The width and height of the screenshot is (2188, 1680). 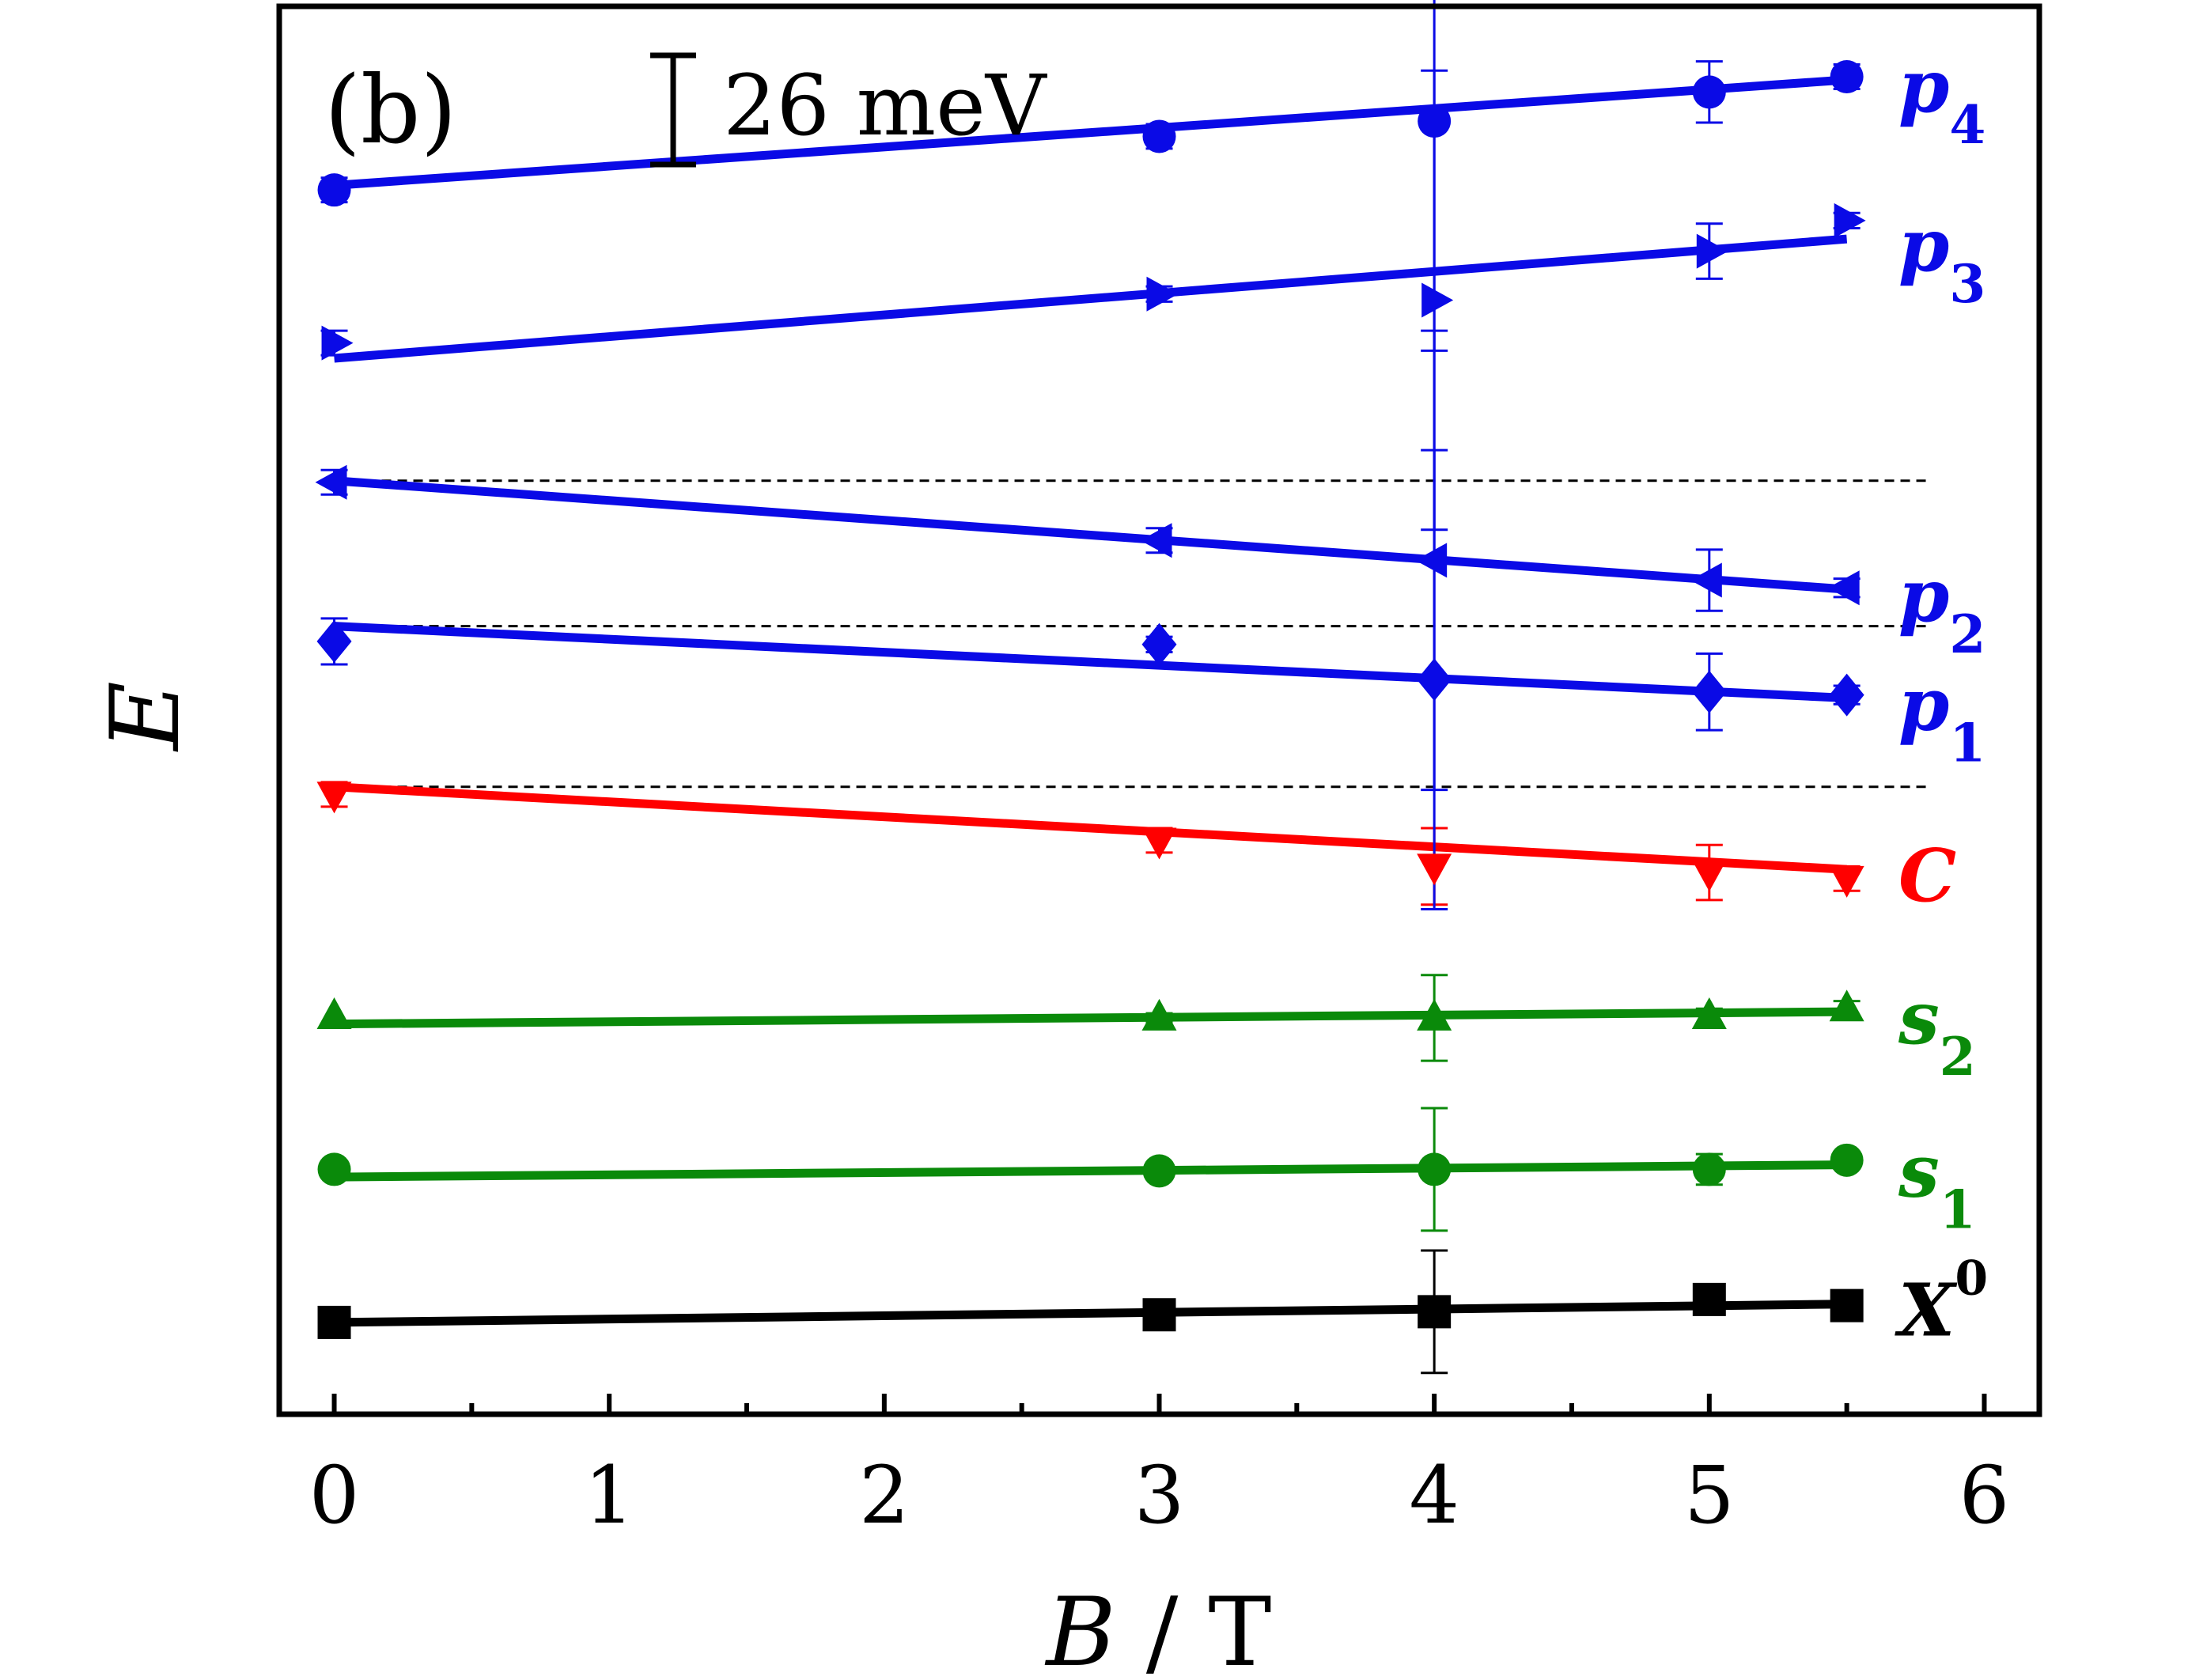 I want to click on series-label-p1: p1, so click(x=1941, y=718).